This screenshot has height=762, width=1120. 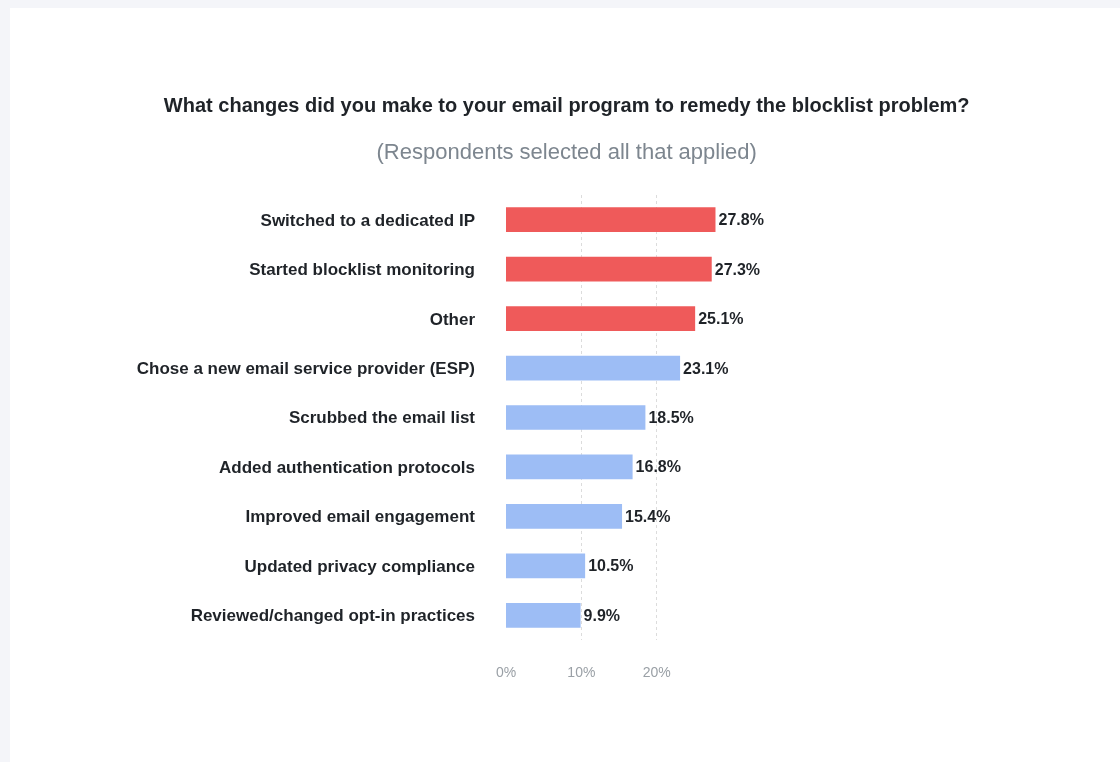 What do you see at coordinates (648, 516) in the screenshot?
I see `data-label: 15.4%` at bounding box center [648, 516].